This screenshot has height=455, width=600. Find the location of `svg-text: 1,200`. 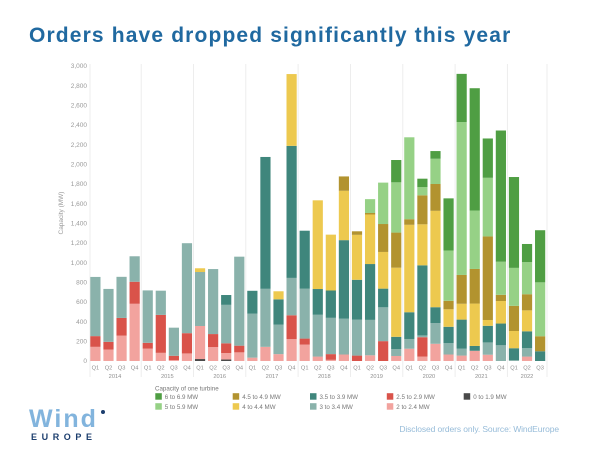

svg-text: 1,200 is located at coordinates (79, 243).